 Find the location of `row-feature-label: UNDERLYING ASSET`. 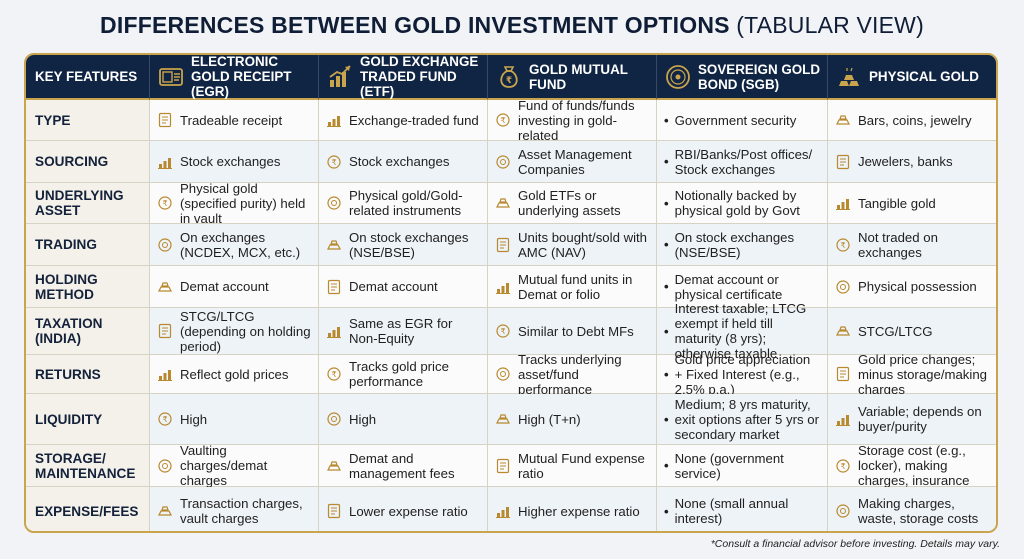

row-feature-label: UNDERLYING ASSET is located at coordinates (88, 203).